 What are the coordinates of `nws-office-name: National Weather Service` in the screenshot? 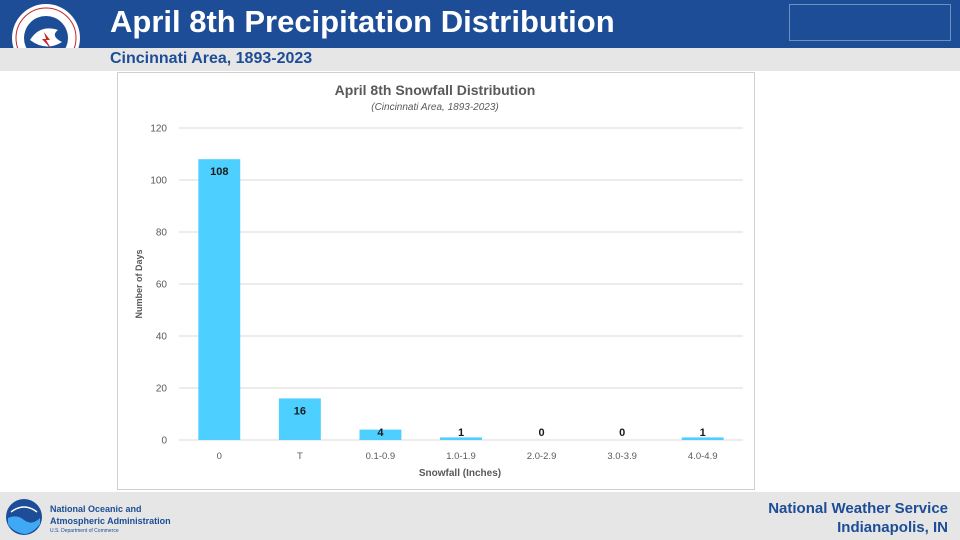 It's located at (858, 508).